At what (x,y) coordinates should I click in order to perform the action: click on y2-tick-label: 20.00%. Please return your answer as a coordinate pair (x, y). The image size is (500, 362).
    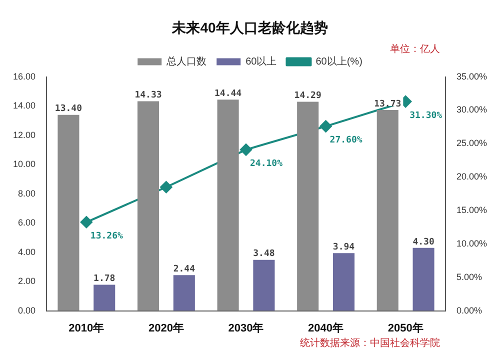
    Looking at the image, I should click on (472, 177).